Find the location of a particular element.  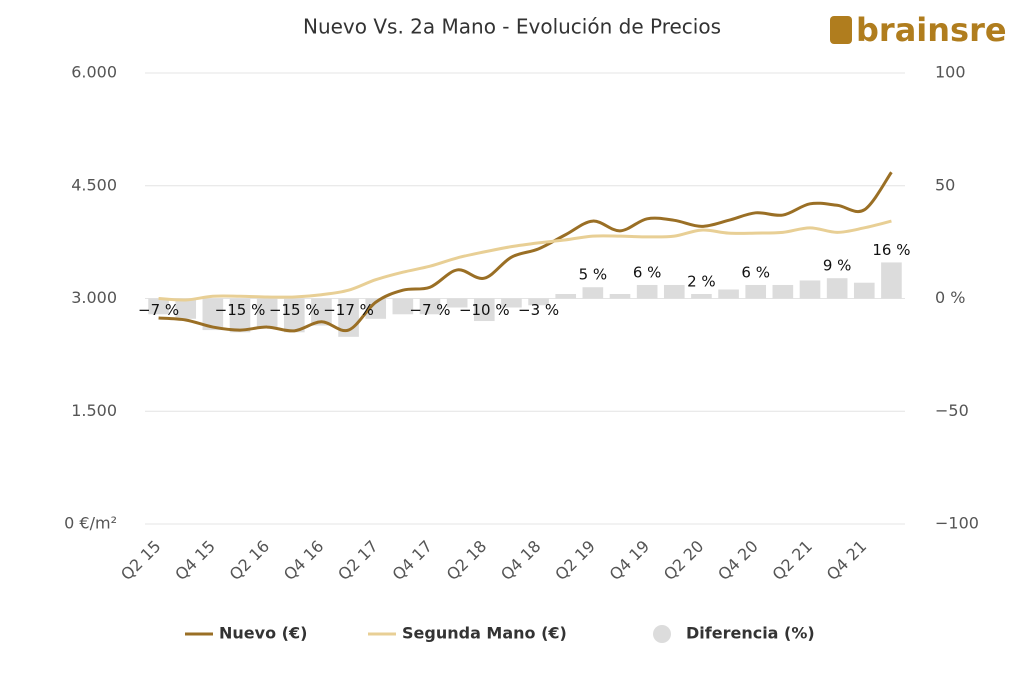

data-label: 2 % is located at coordinates (701, 281).